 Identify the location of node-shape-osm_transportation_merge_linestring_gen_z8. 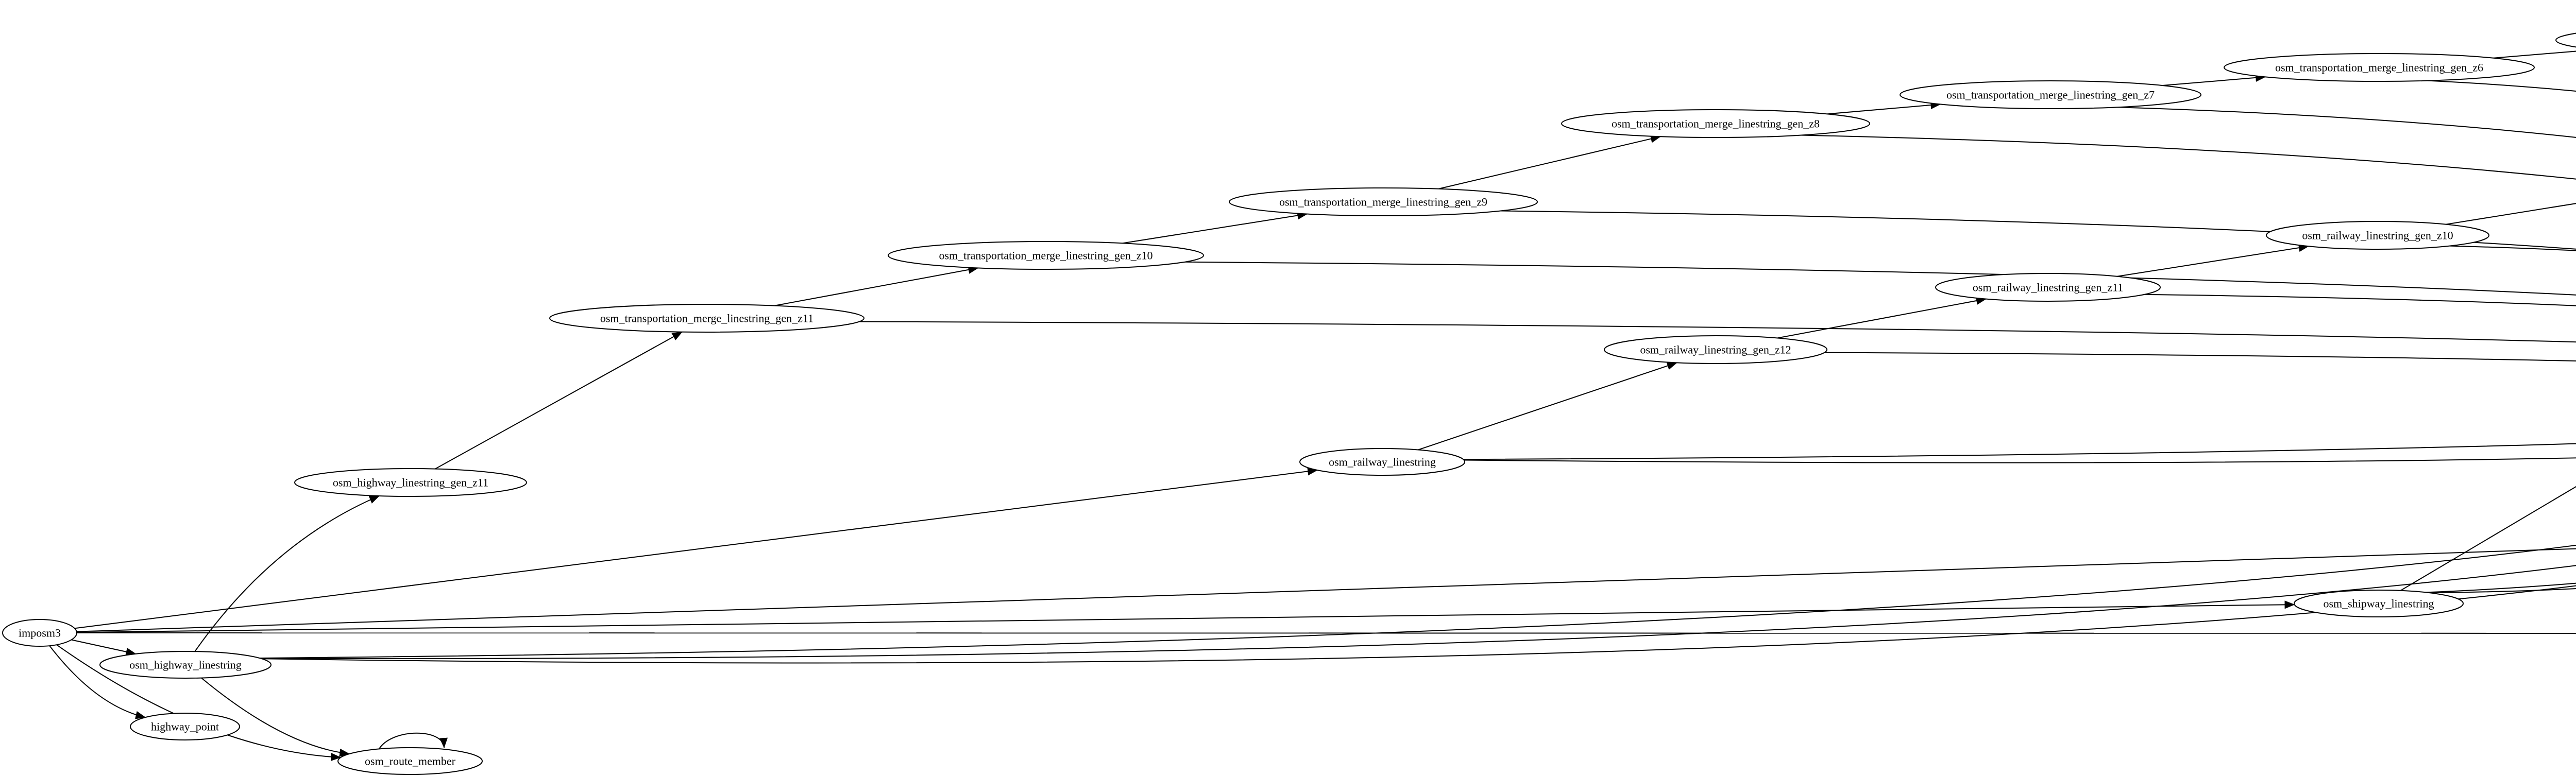
(1716, 123).